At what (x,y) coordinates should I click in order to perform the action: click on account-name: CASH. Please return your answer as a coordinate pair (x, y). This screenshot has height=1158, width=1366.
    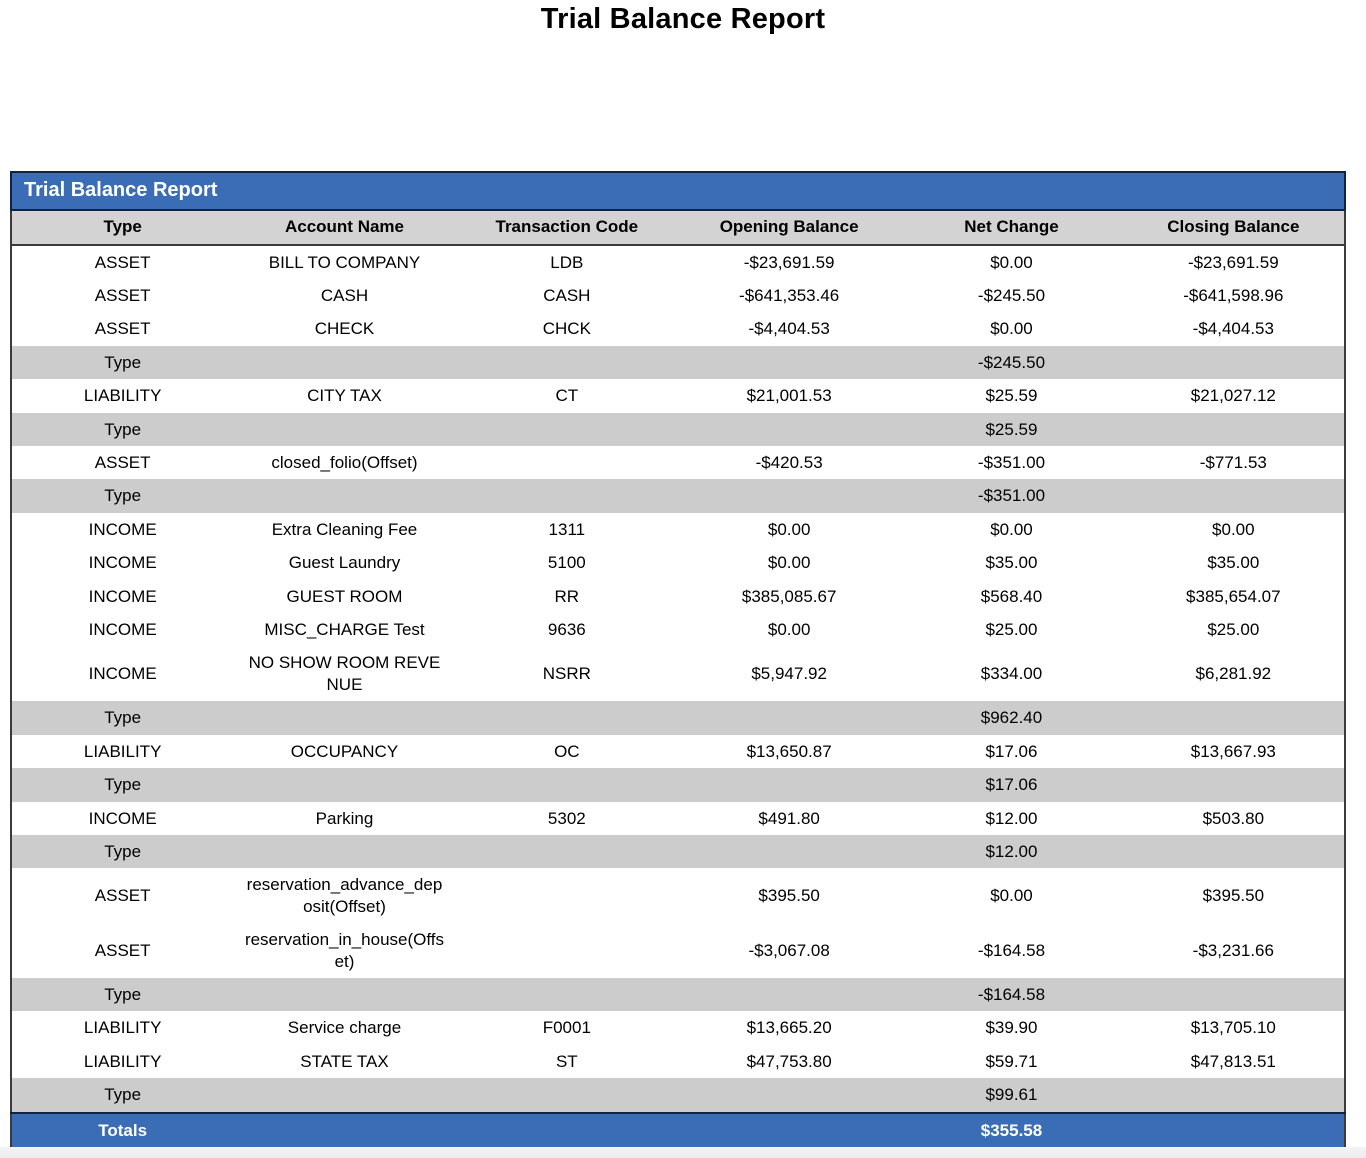
    Looking at the image, I should click on (344, 295).